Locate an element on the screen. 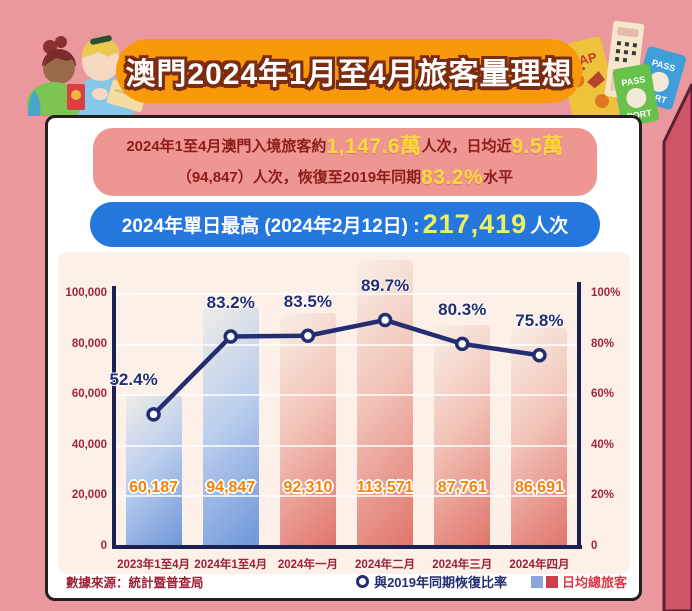  left-axis-tick: 20,000 is located at coordinates (89, 495).